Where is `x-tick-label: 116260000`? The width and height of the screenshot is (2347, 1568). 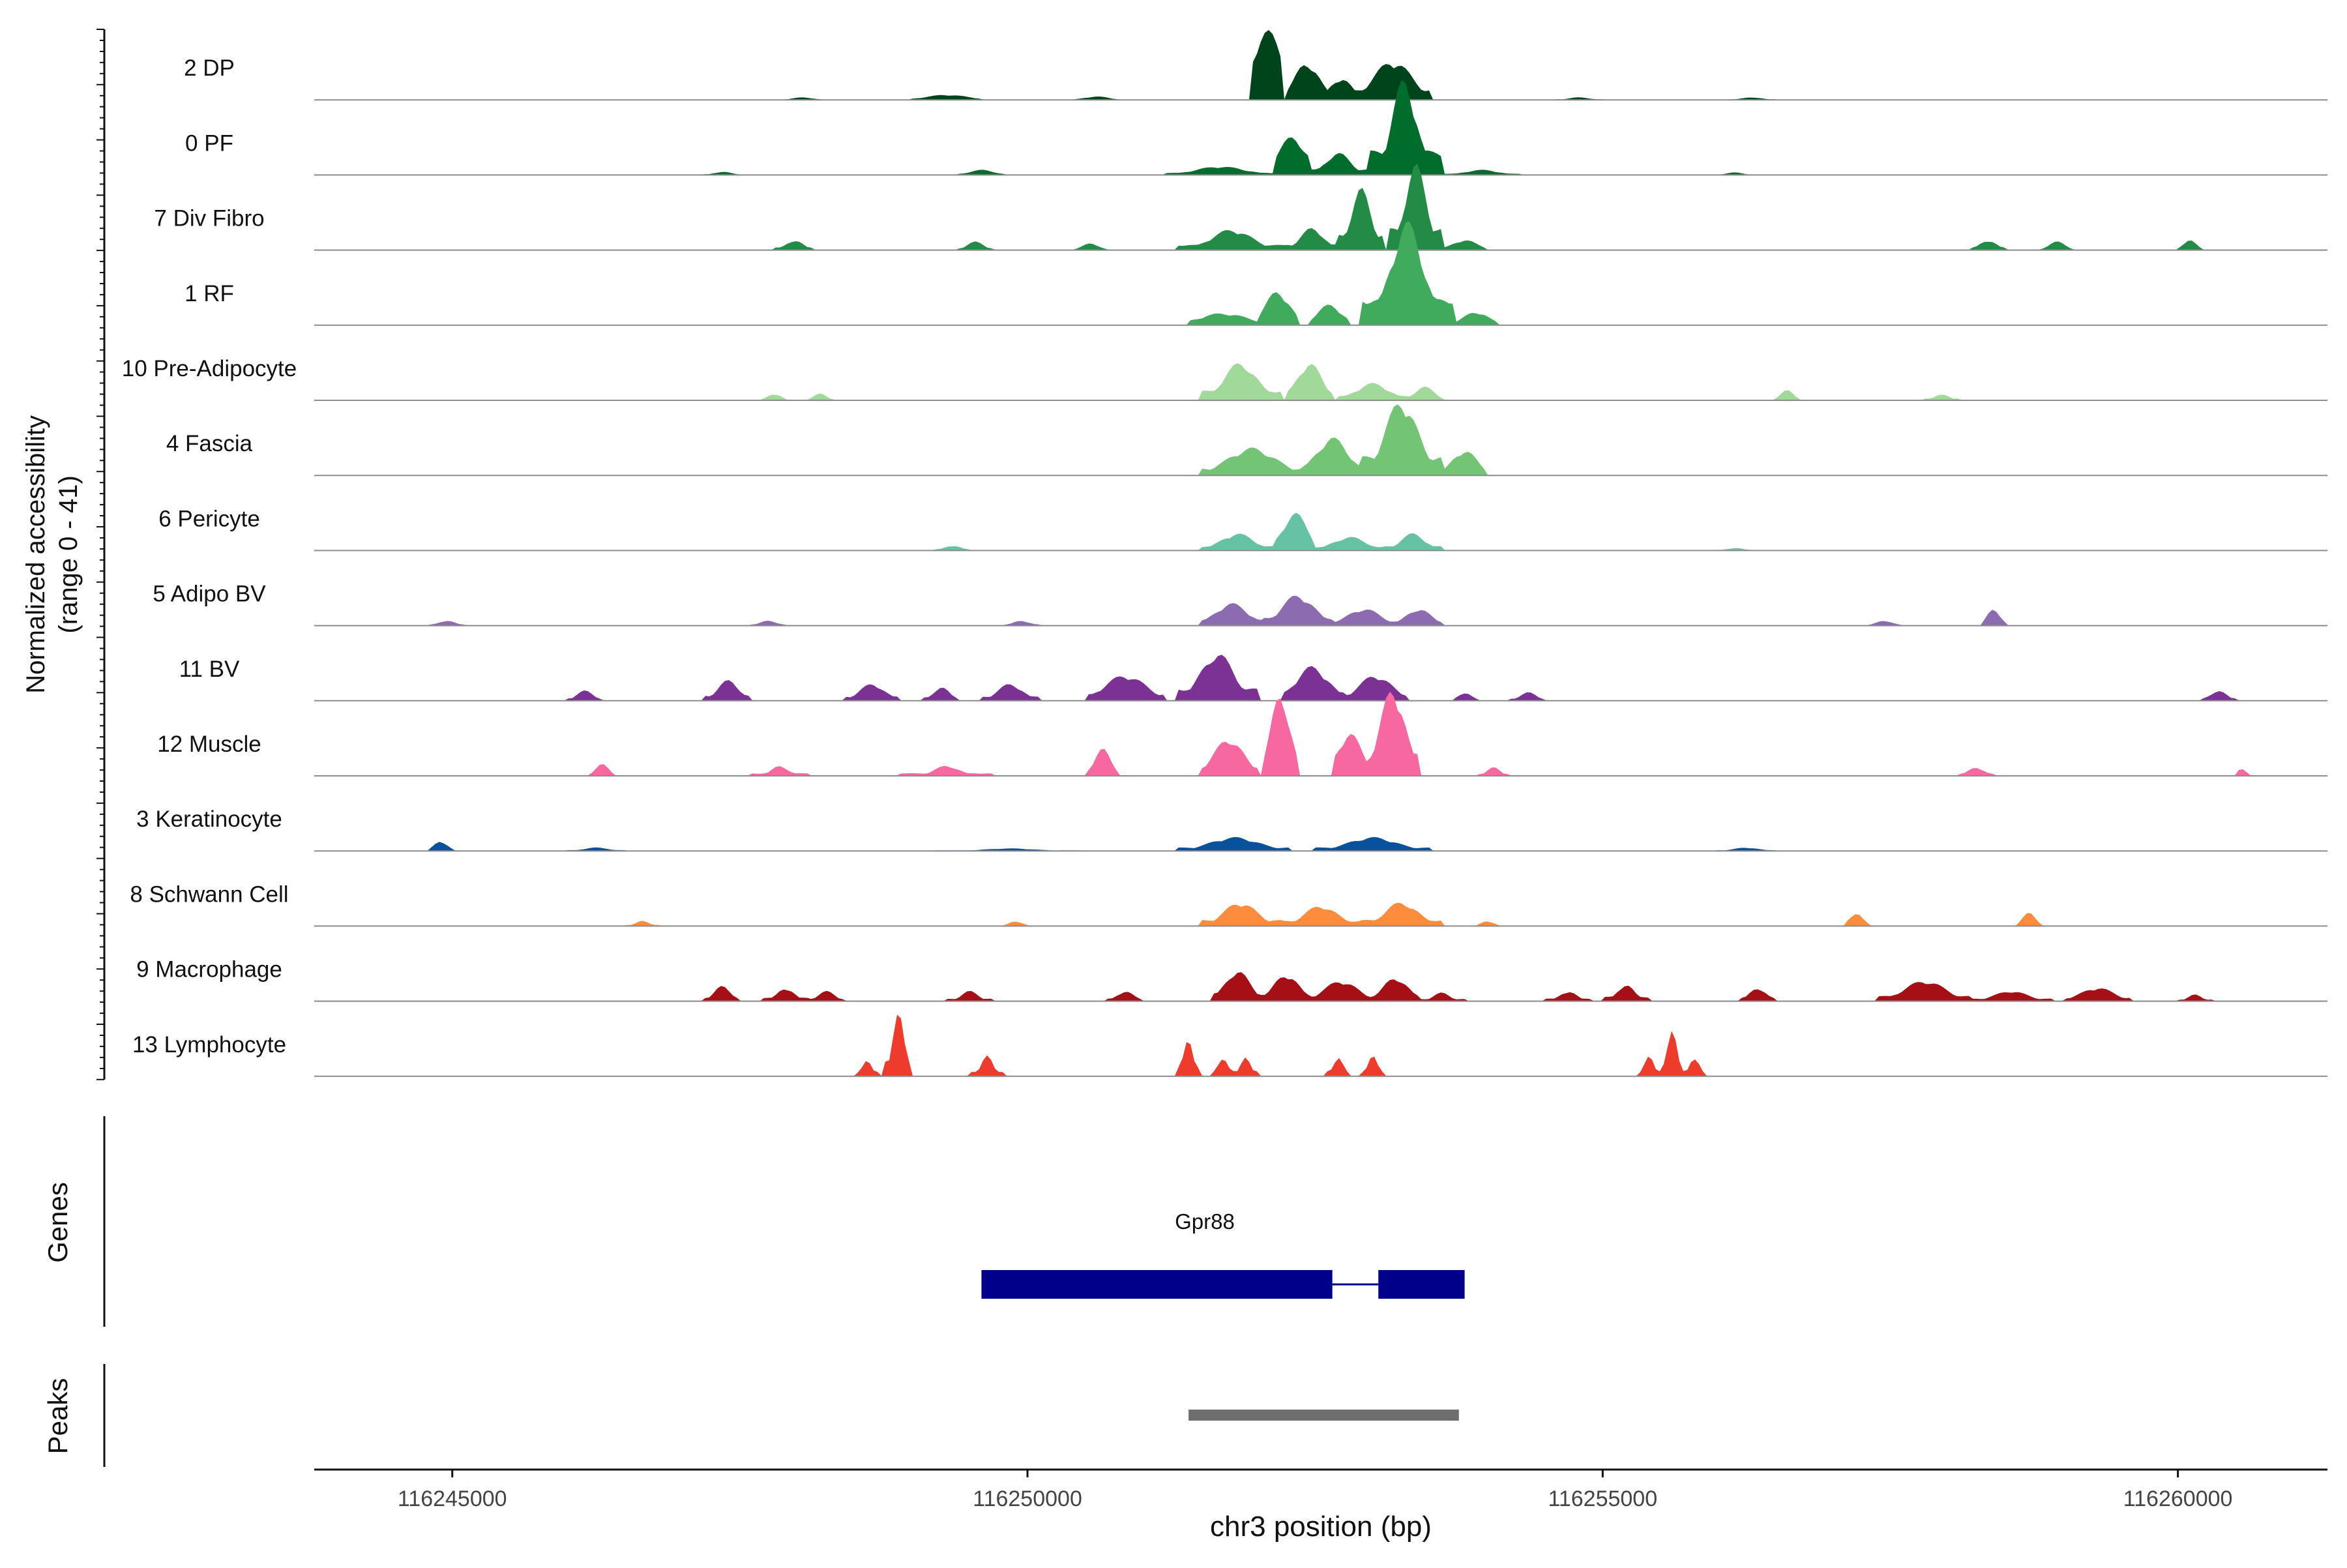 x-tick-label: 116260000 is located at coordinates (2178, 1499).